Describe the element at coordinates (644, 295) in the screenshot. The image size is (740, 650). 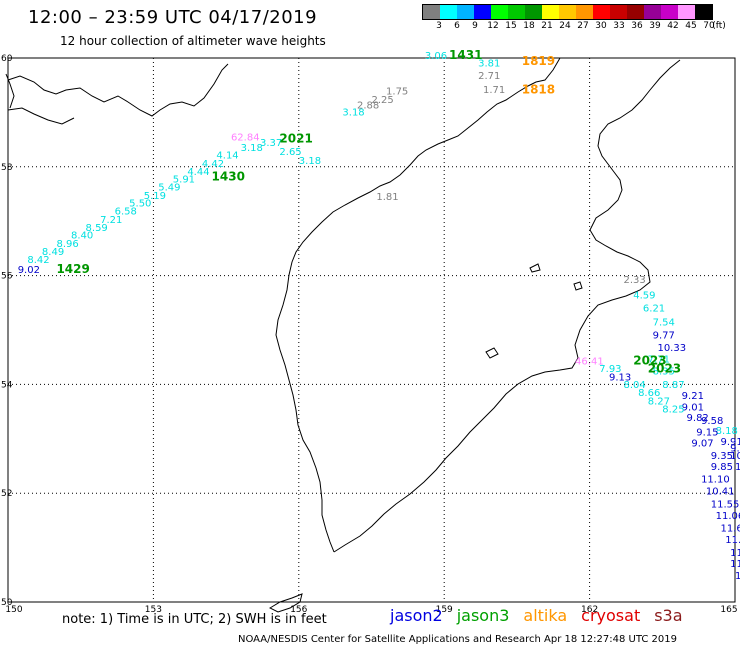
I see `wave-height-value: 4.59` at that location.